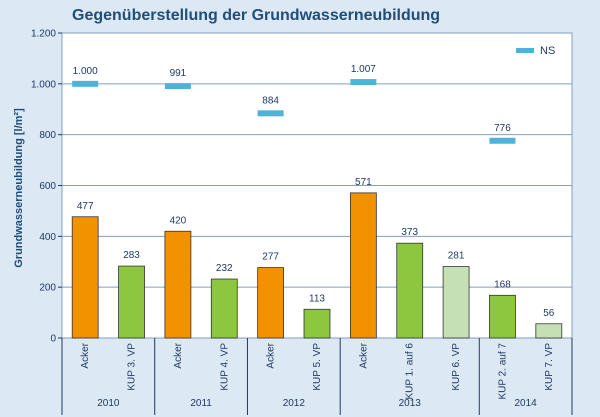 This screenshot has width=600, height=417. What do you see at coordinates (502, 128) in the screenshot?
I see `ns-marker-label: 776` at bounding box center [502, 128].